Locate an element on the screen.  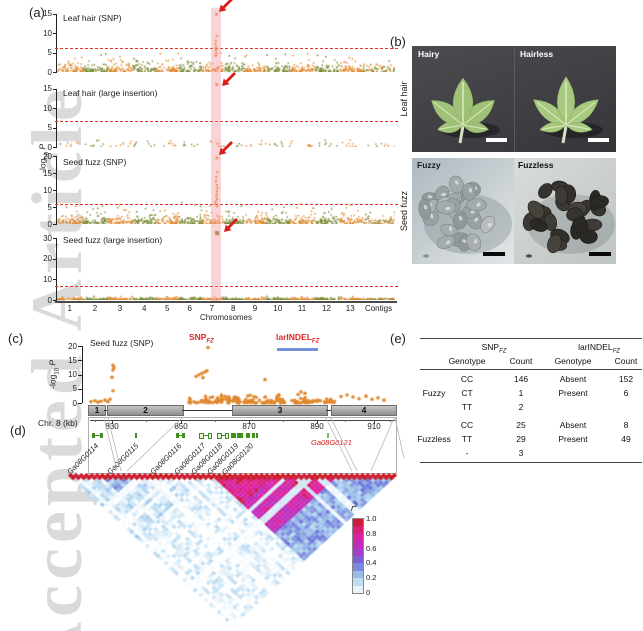
chromosome-label: 11 is located at coordinates (302, 308).